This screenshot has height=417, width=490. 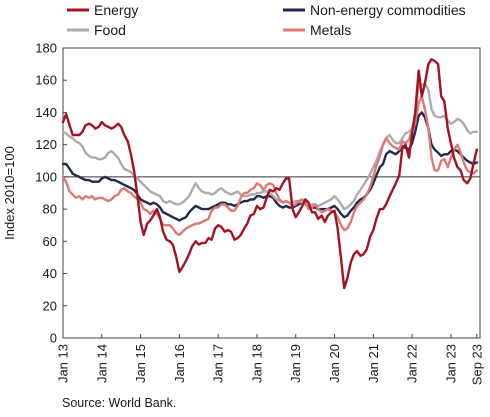 I want to click on legend-label-non-energy-commodities: Non-energy commodities, so click(x=388, y=10).